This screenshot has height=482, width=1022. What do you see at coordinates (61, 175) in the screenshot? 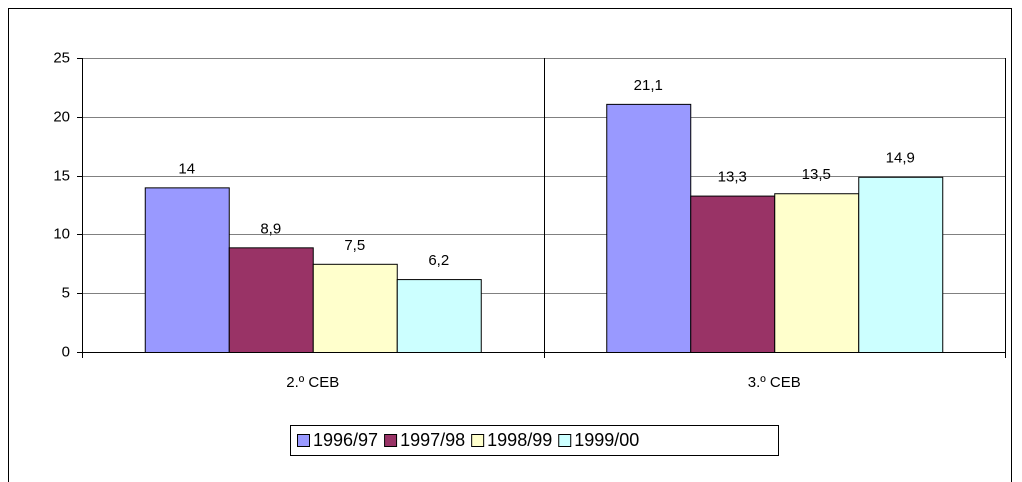
I see `y-tick-label: 15` at bounding box center [61, 175].